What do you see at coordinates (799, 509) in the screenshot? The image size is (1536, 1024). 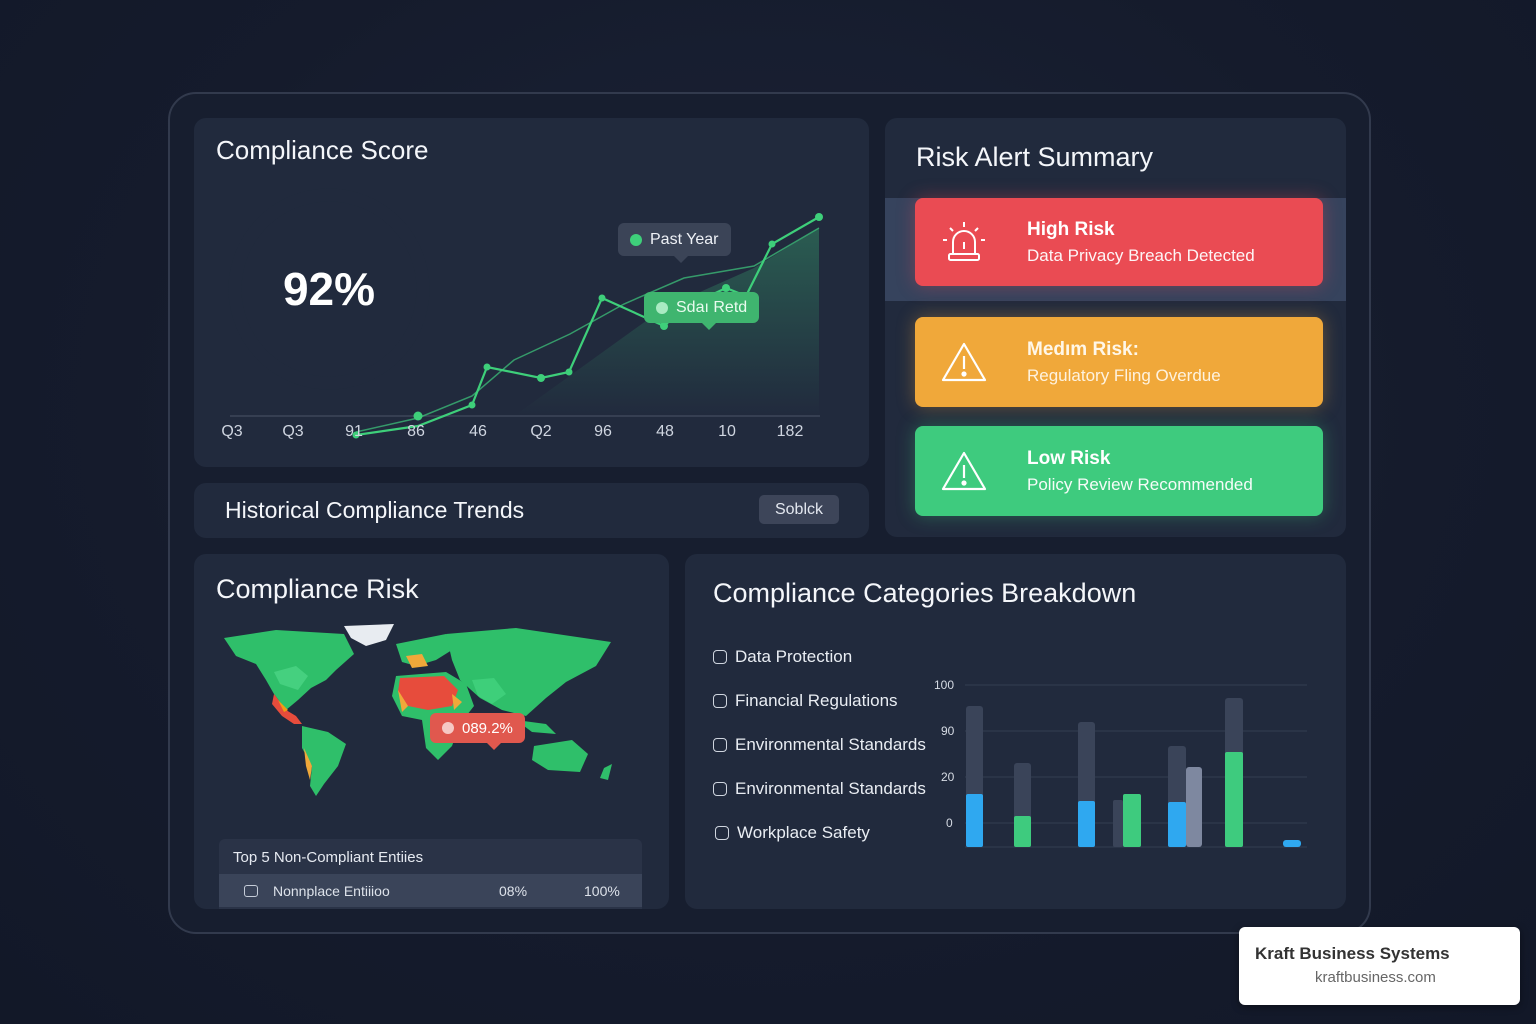 I see `trends-select-button: Soblck` at bounding box center [799, 509].